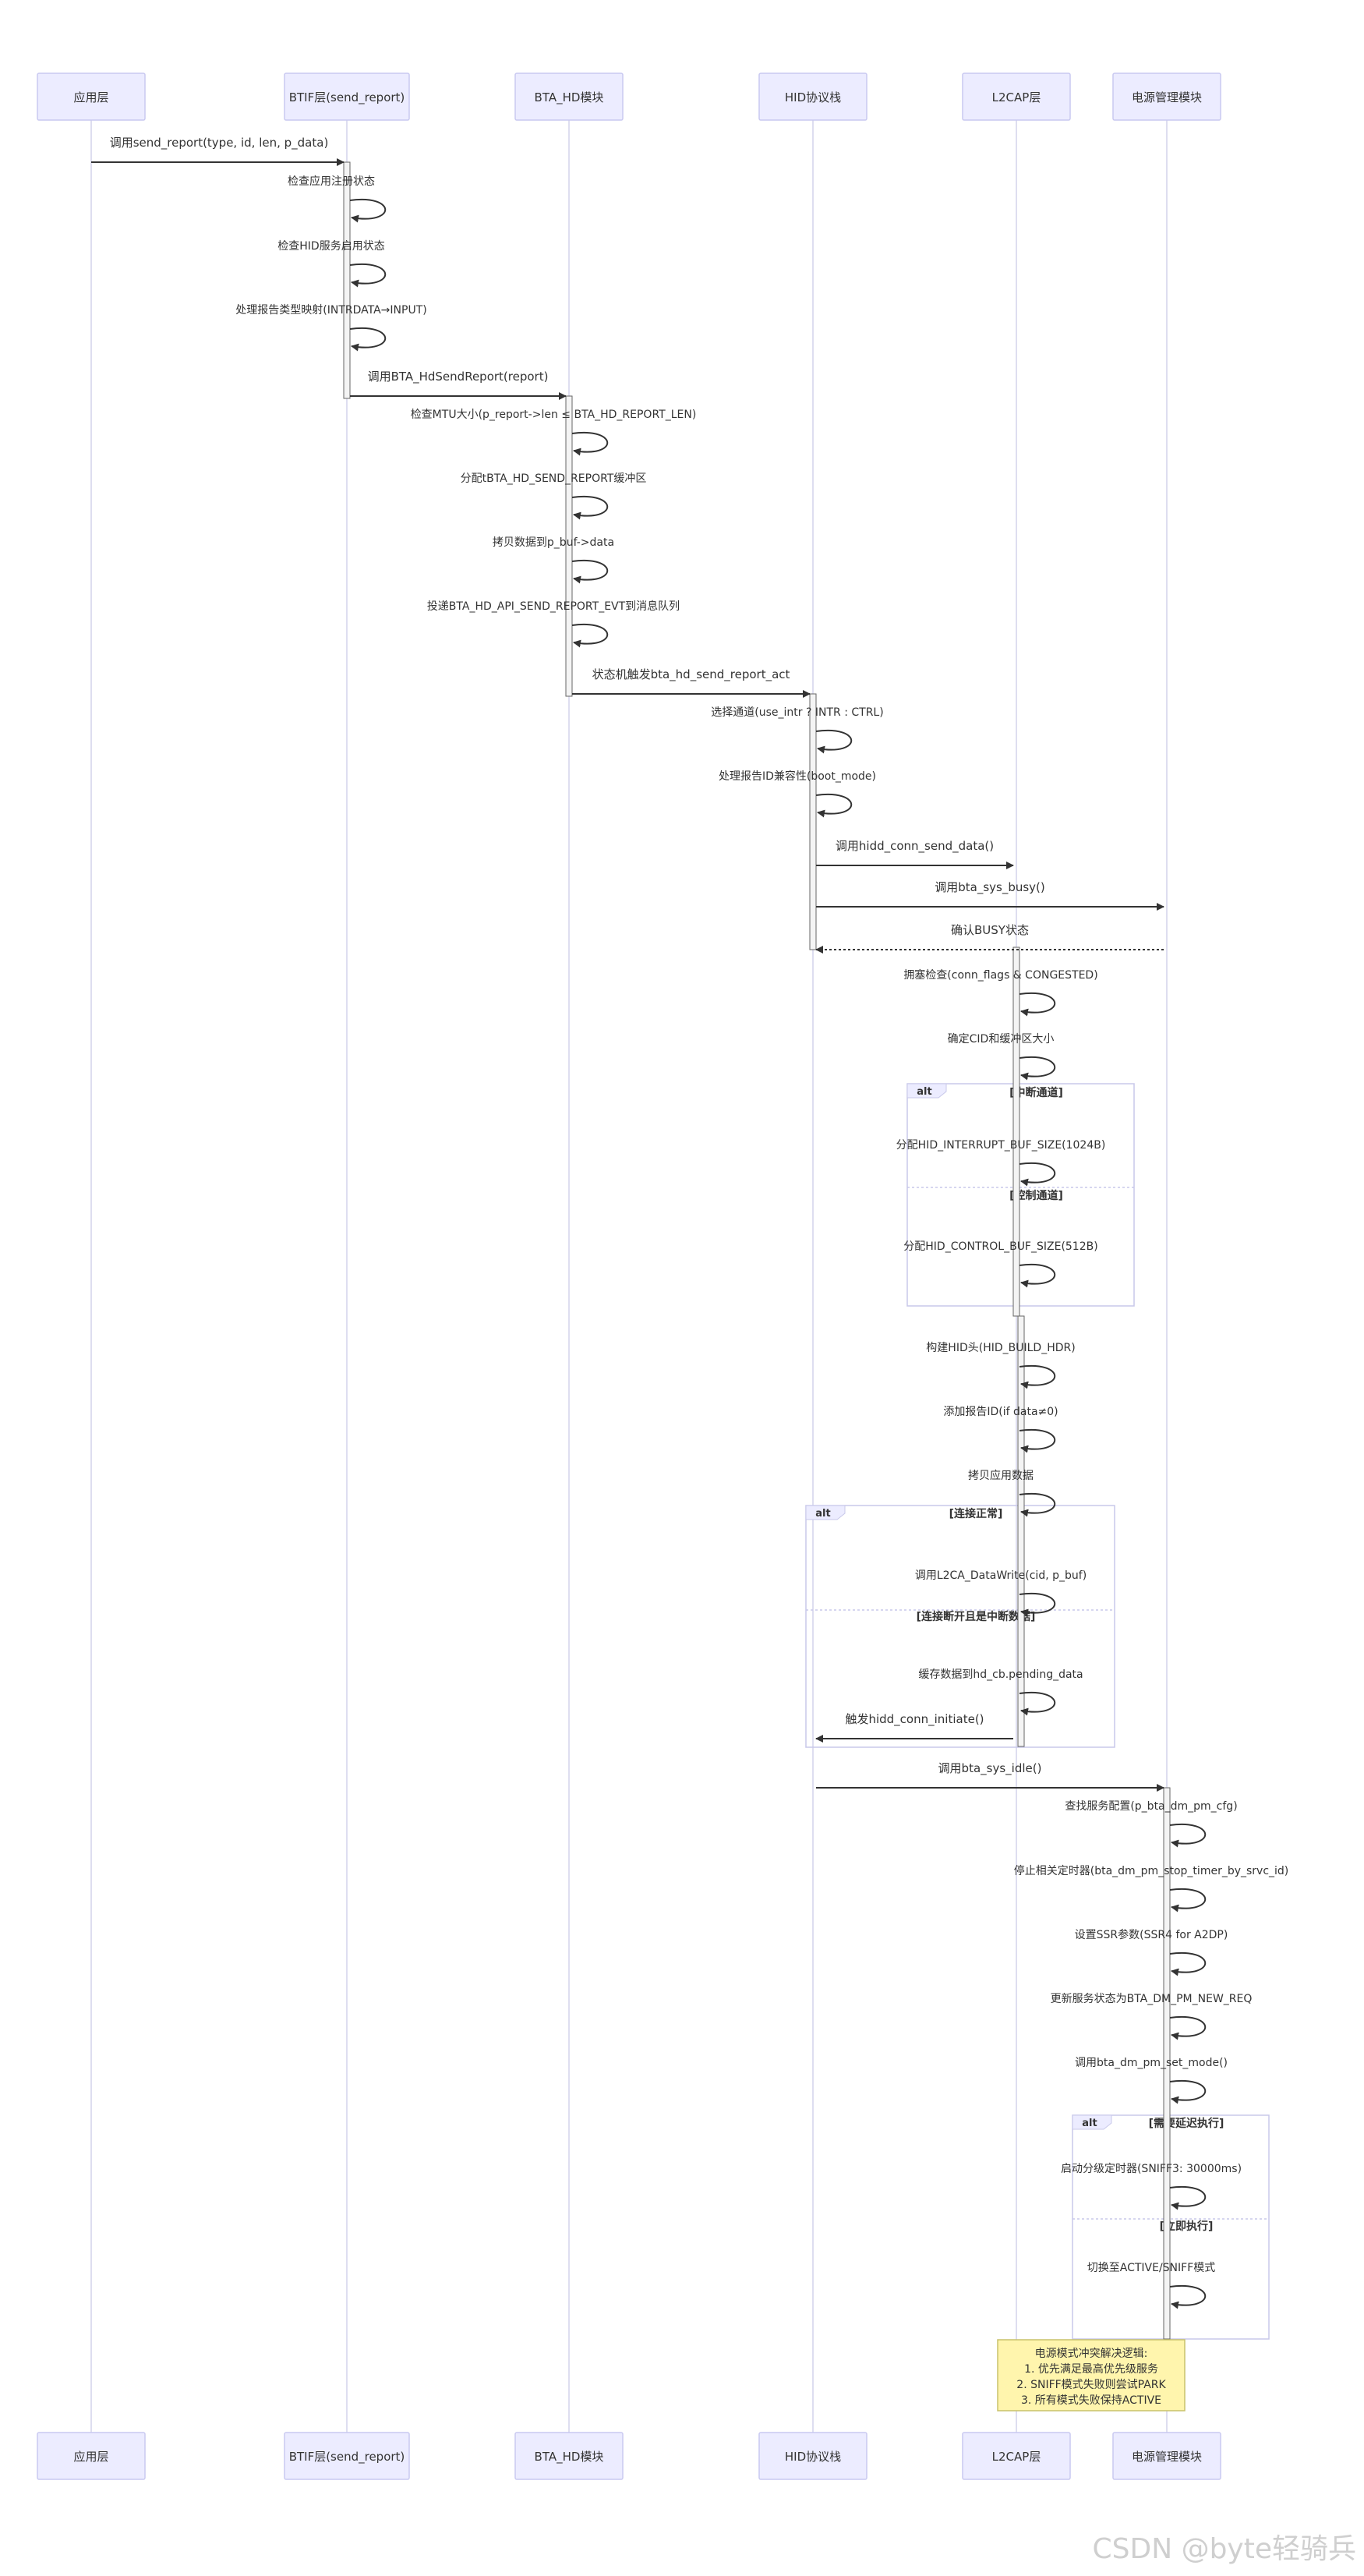 The image size is (1364, 2576). What do you see at coordinates (1037, 1504) in the screenshot?
I see `message-22-self-arrow` at bounding box center [1037, 1504].